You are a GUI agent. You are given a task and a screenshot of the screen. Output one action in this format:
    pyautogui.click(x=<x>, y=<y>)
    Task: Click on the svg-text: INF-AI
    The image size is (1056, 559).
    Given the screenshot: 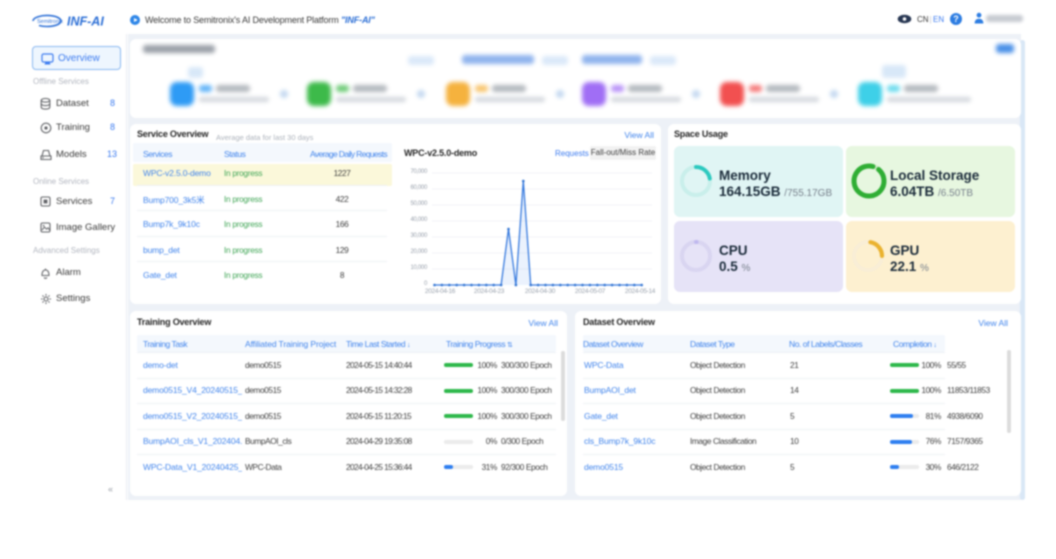 What is the action you would take?
    pyautogui.click(x=85, y=22)
    